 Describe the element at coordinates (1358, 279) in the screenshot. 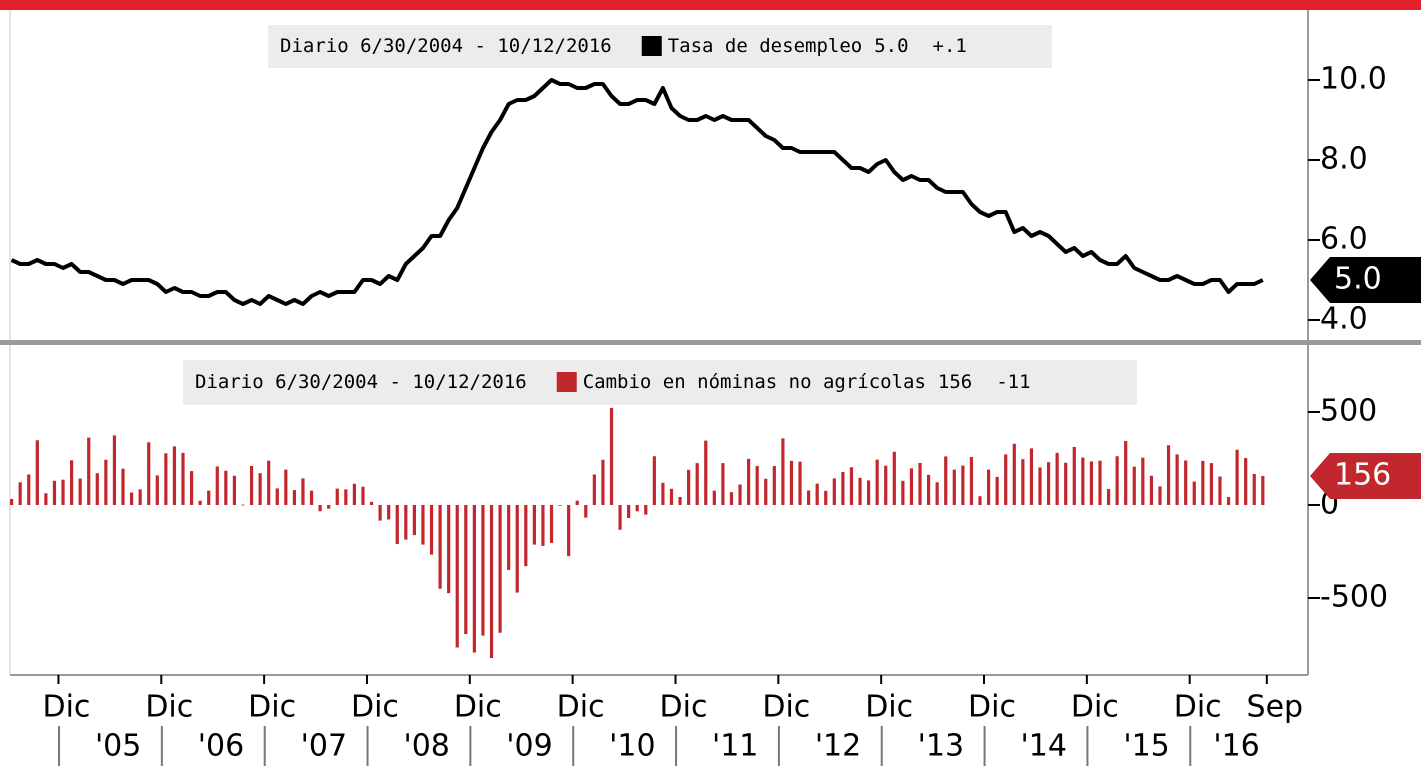

I see `last-value-label: 5.0` at that location.